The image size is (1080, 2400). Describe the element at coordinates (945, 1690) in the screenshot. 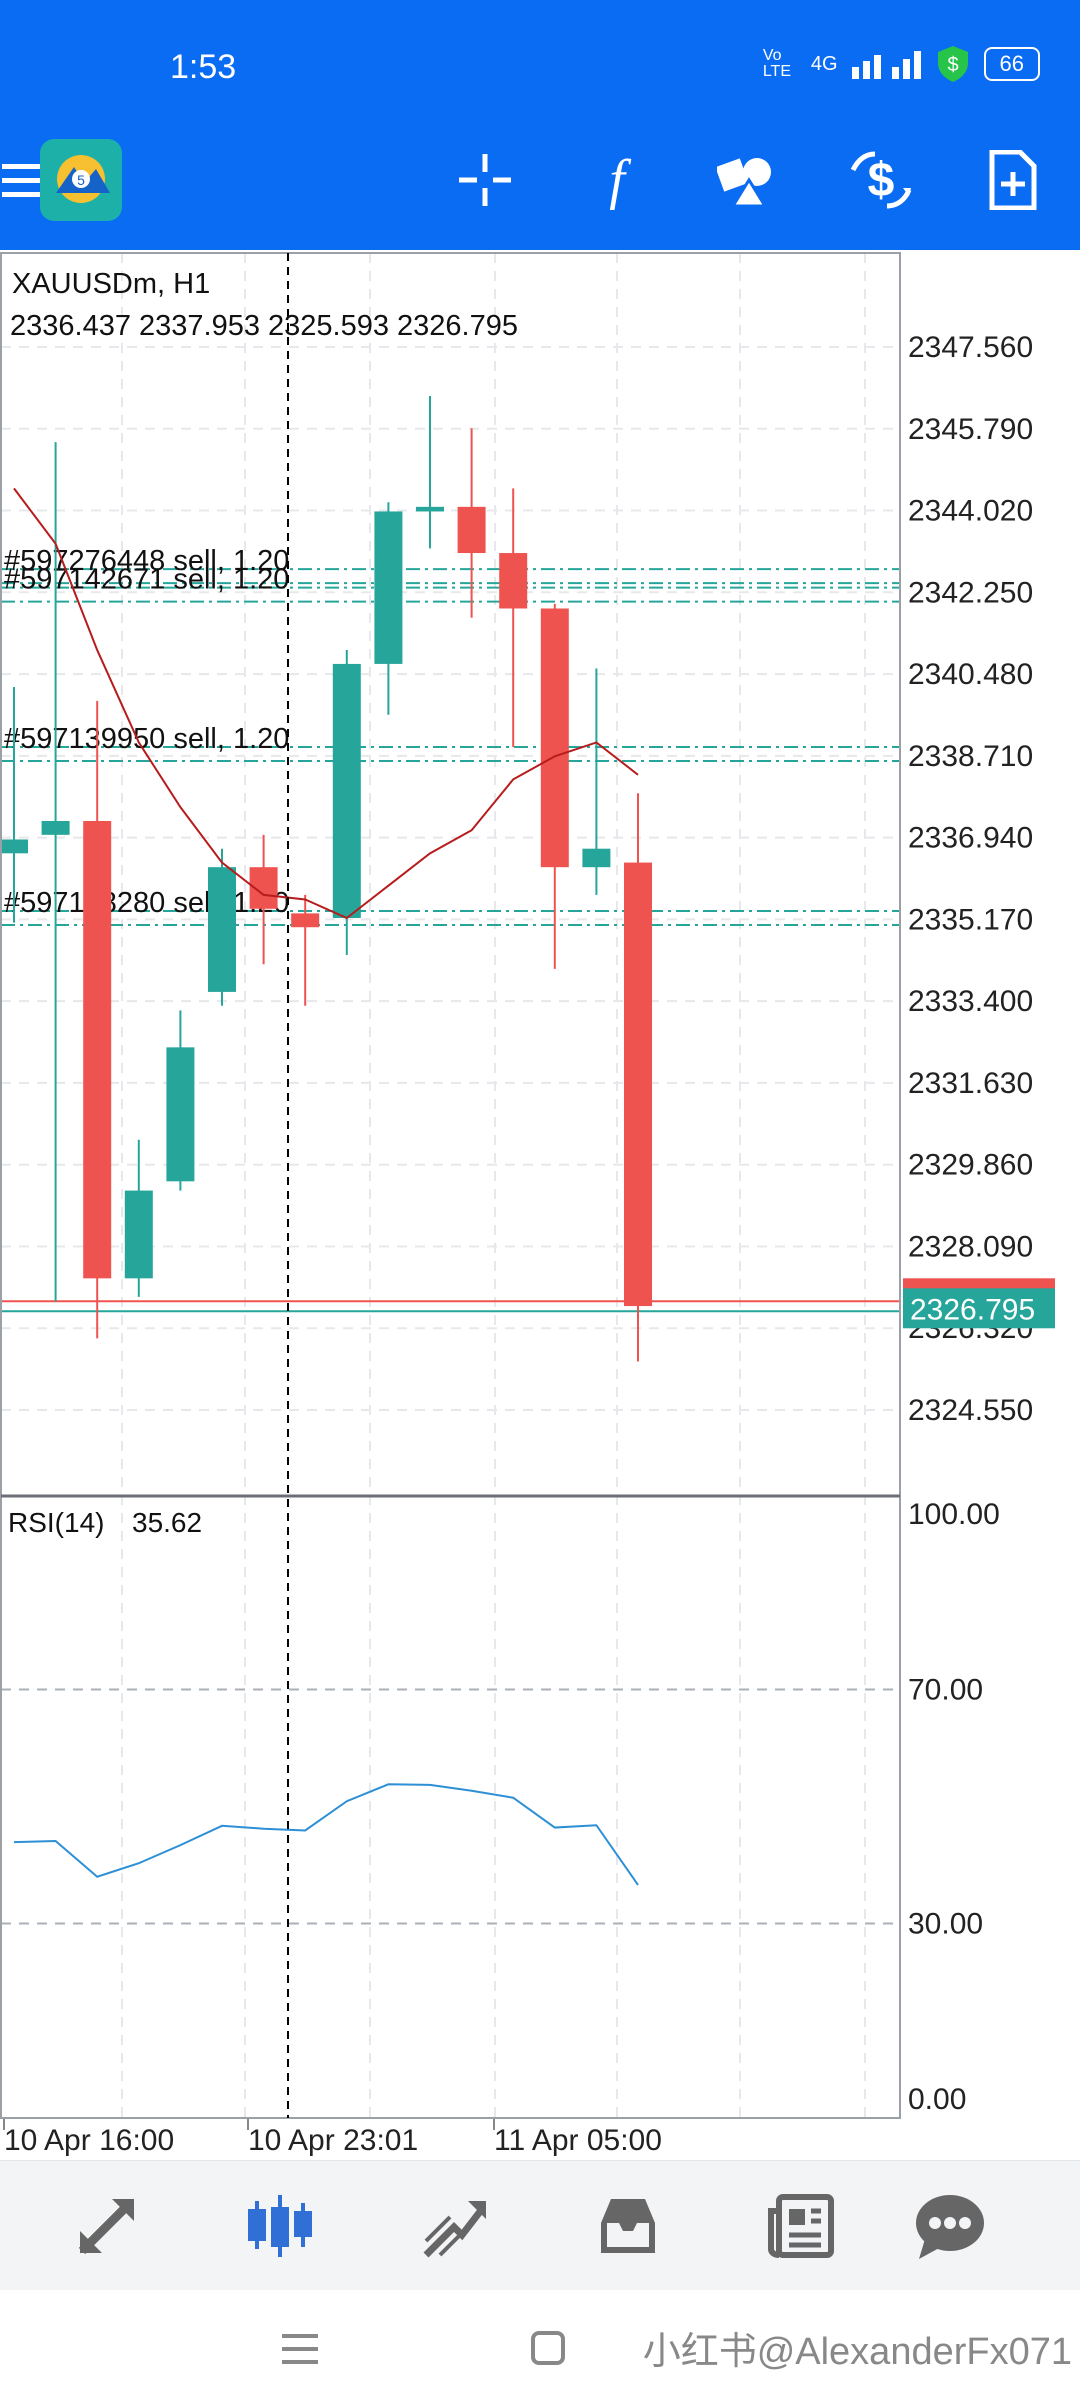

I see `rsi-axis-label: 70.00` at that location.